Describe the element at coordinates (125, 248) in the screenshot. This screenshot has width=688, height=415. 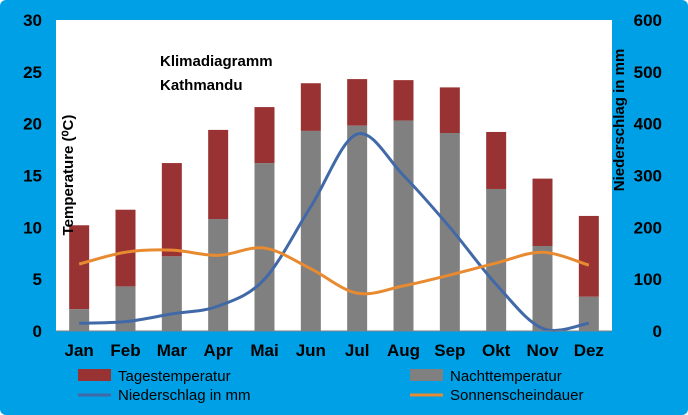
I see `bar-tagestemperatur-feb` at that location.